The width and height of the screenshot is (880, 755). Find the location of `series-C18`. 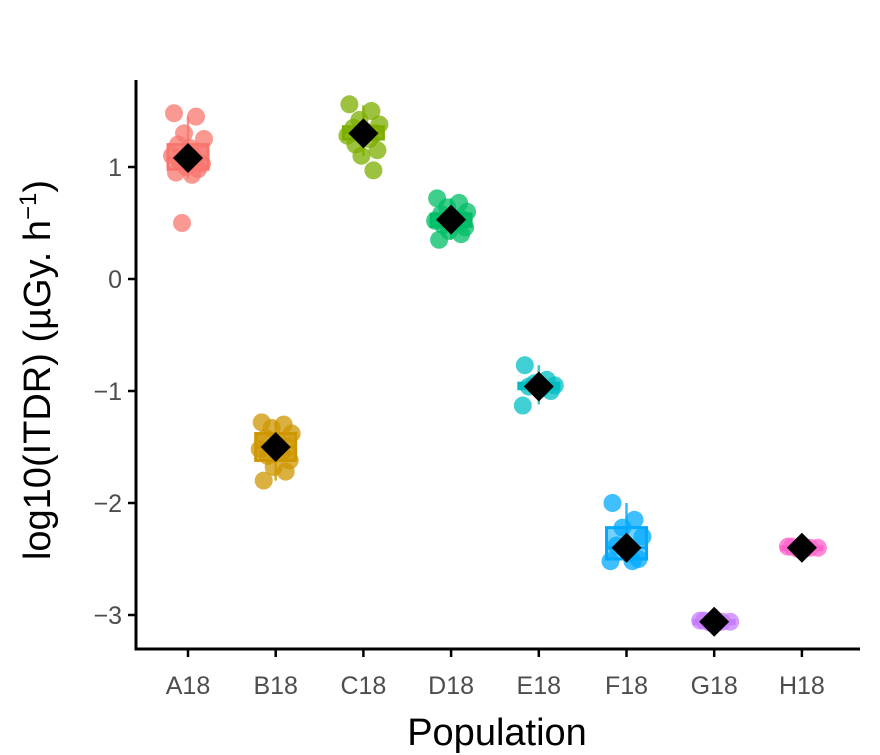

series-C18 is located at coordinates (363, 137).